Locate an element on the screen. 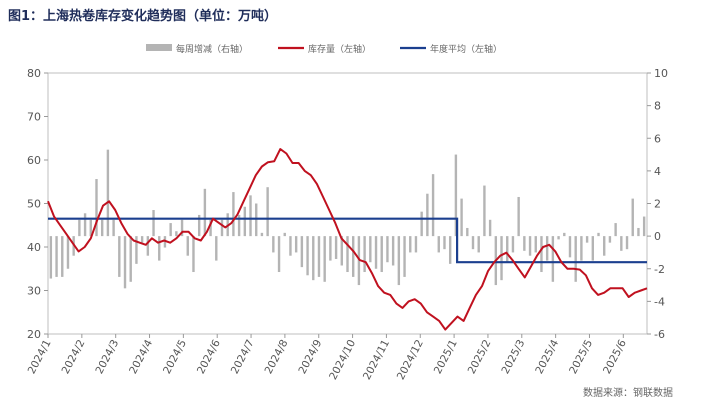  x-axis-label: 2024/1 is located at coordinates (40, 357).